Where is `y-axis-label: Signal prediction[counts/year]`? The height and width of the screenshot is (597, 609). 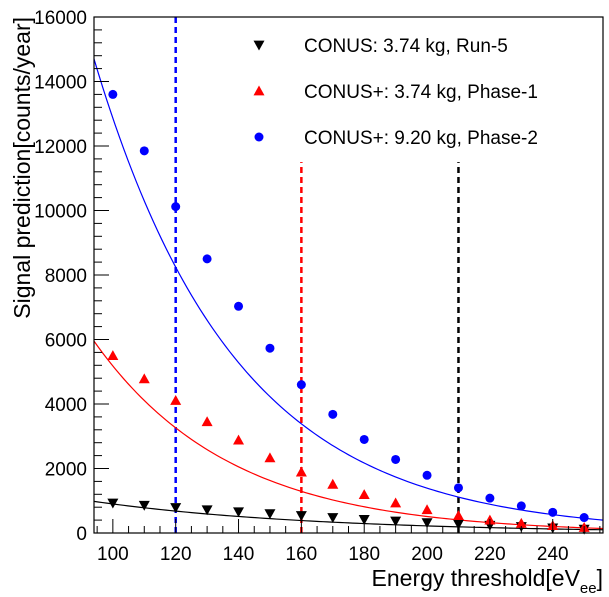 y-axis-label: Signal prediction[counts/year] is located at coordinates (22, 168).